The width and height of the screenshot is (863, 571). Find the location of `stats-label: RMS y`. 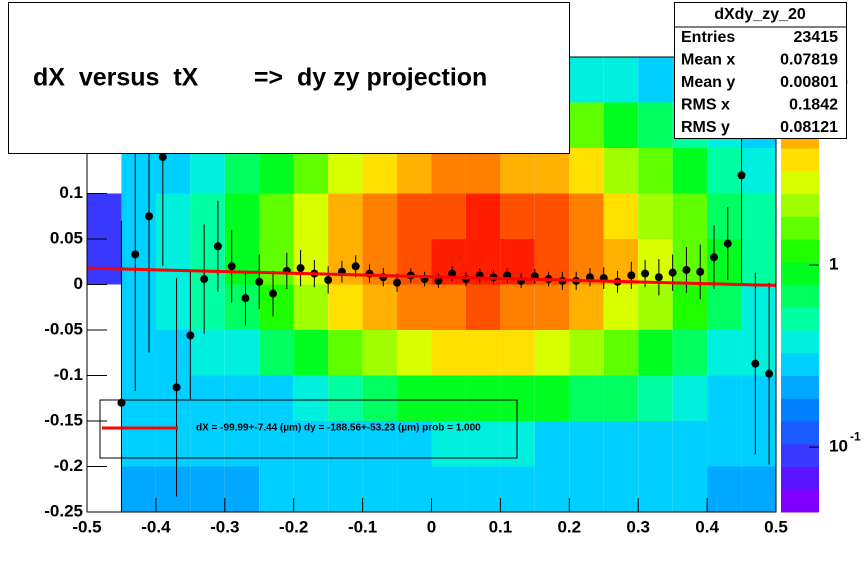

stats-label: RMS y is located at coordinates (705, 127).